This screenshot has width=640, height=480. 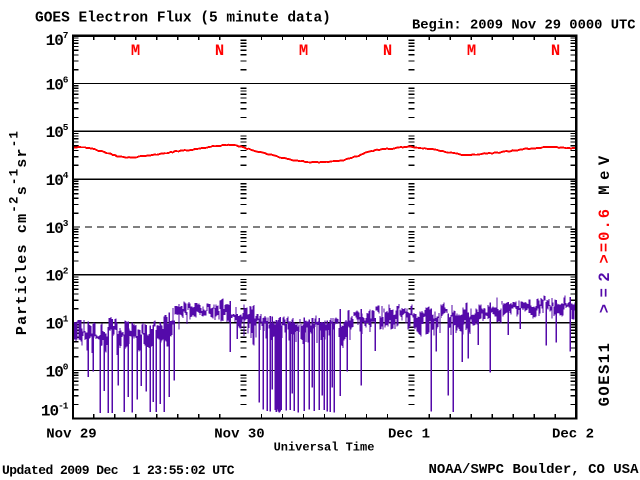 I want to click on svg-text: Begin: 2009 Nov 29 0000 UTC, so click(x=524, y=26).